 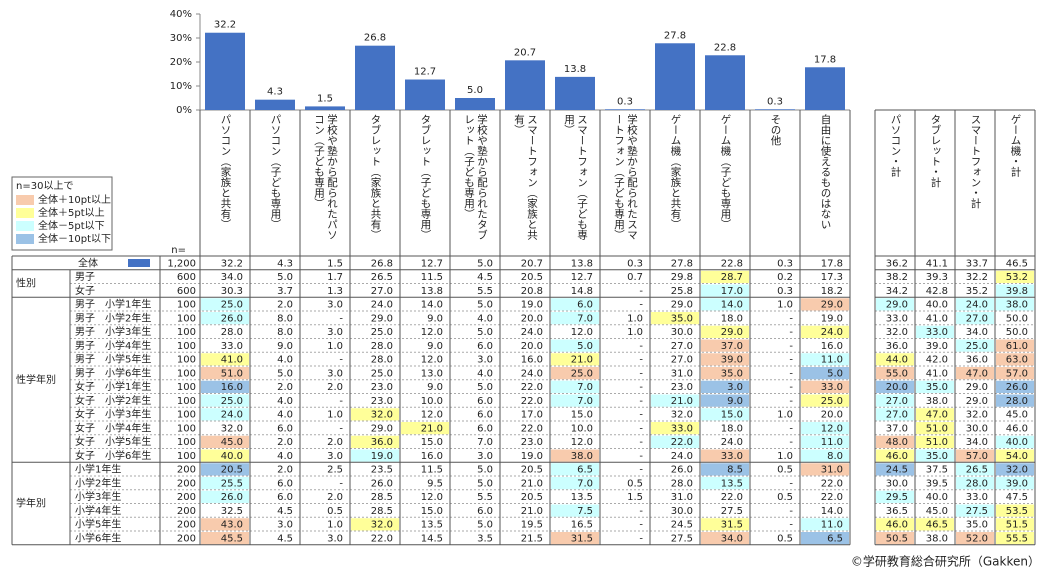 I want to click on table-cell: 46.5, so click(x=1017, y=263).